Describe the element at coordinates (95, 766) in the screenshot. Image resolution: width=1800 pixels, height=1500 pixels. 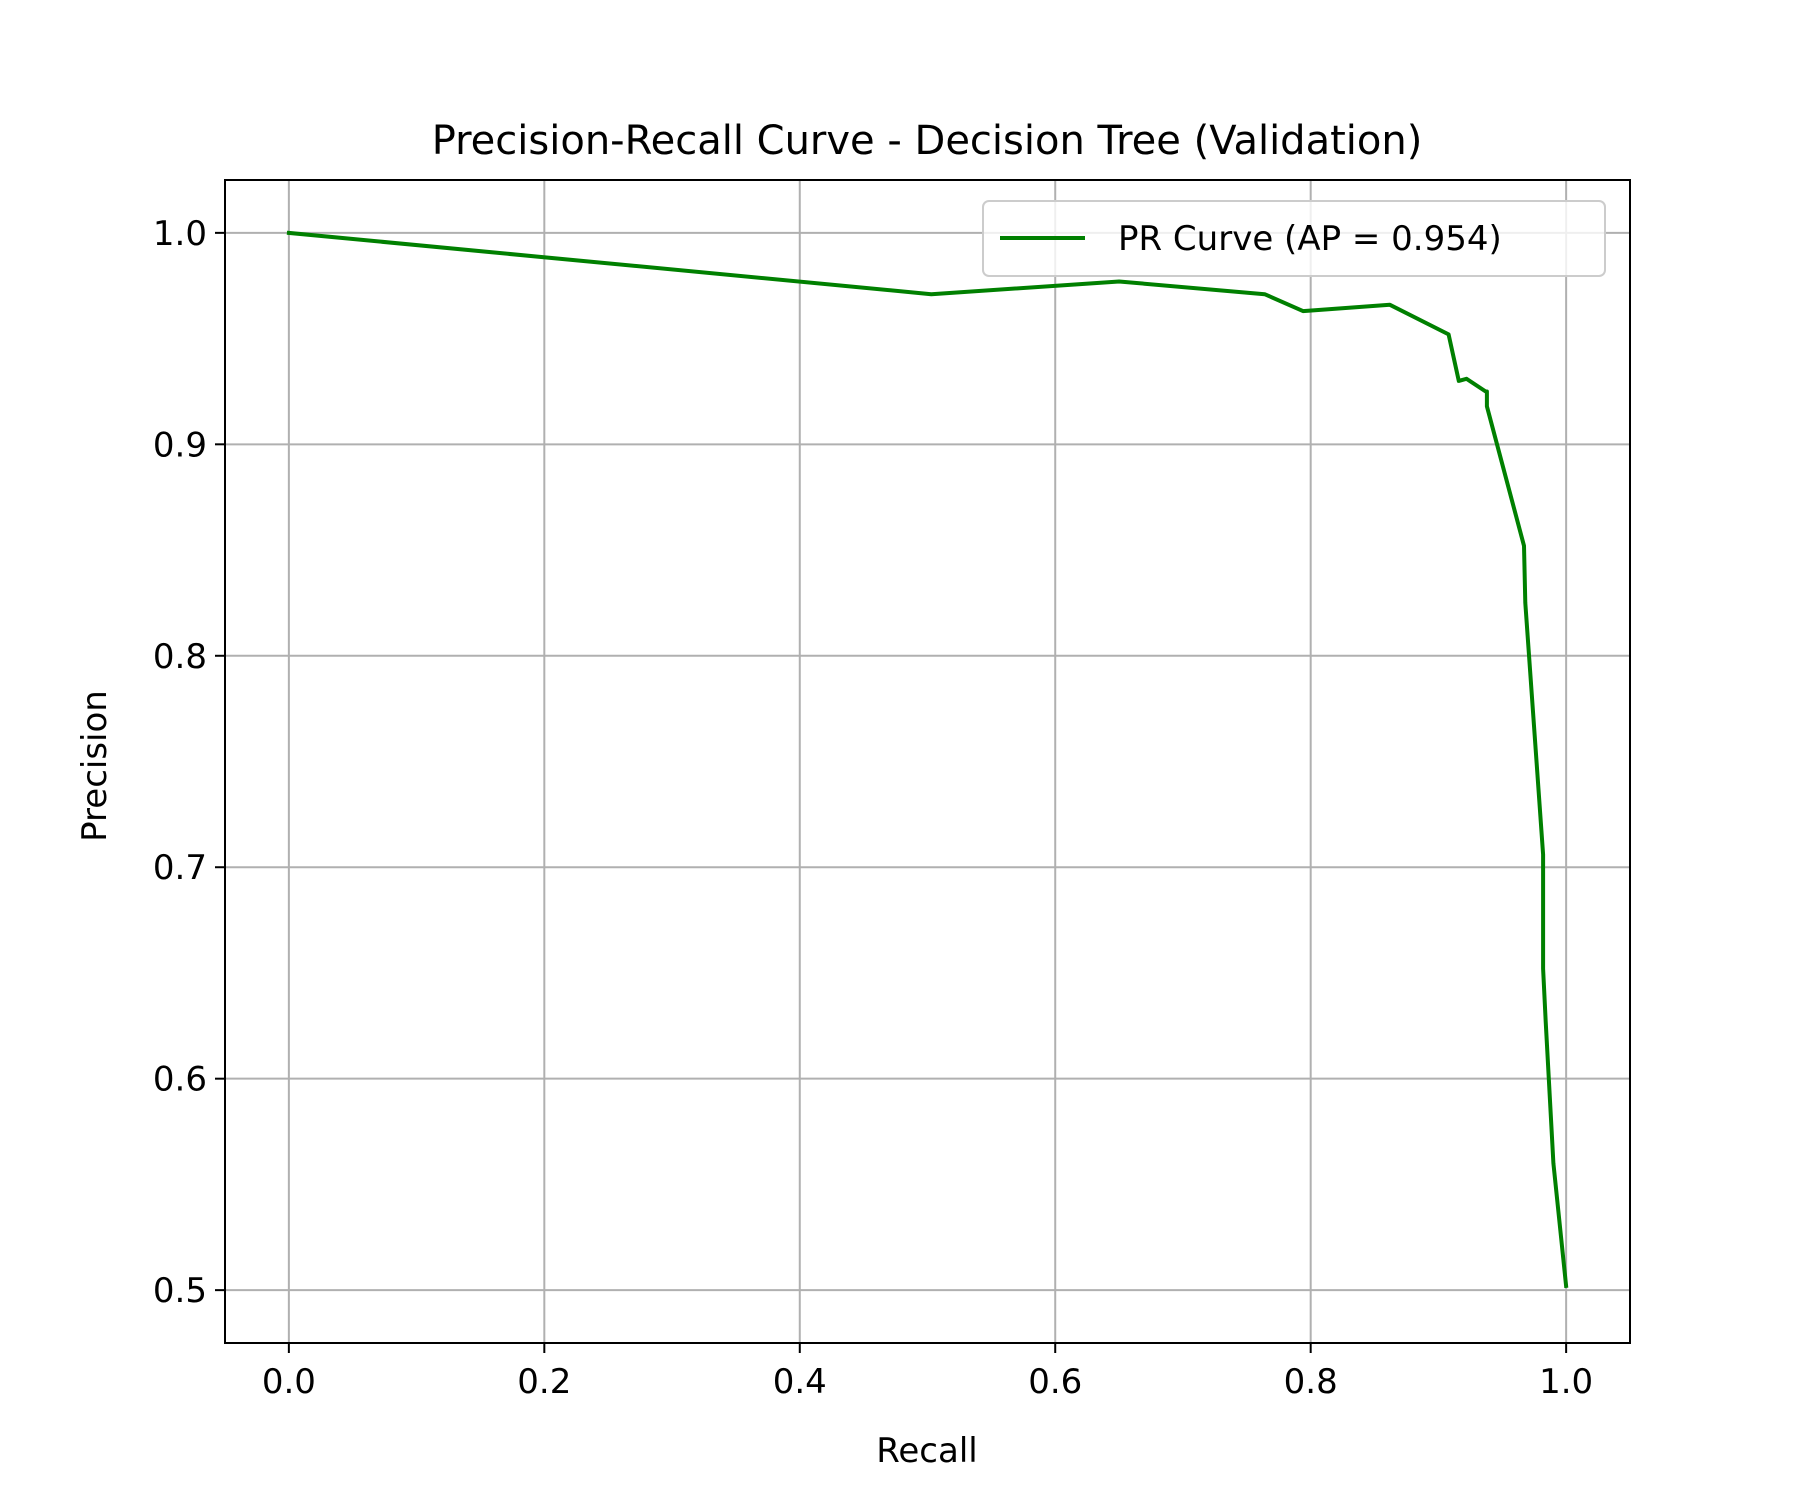
I see `y-axis-label: Precision` at that location.